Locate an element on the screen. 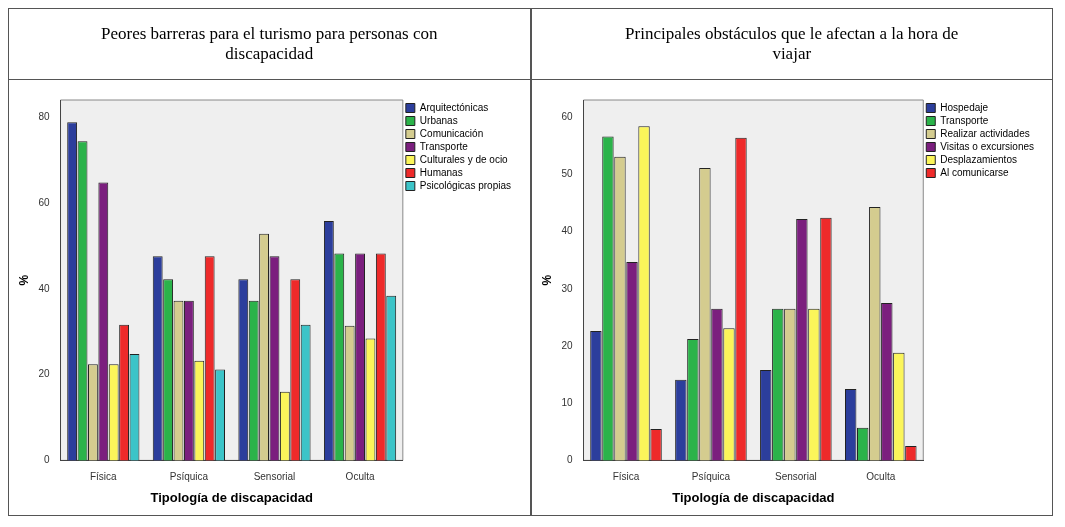  y-tick-label: 80 is located at coordinates (44, 116).